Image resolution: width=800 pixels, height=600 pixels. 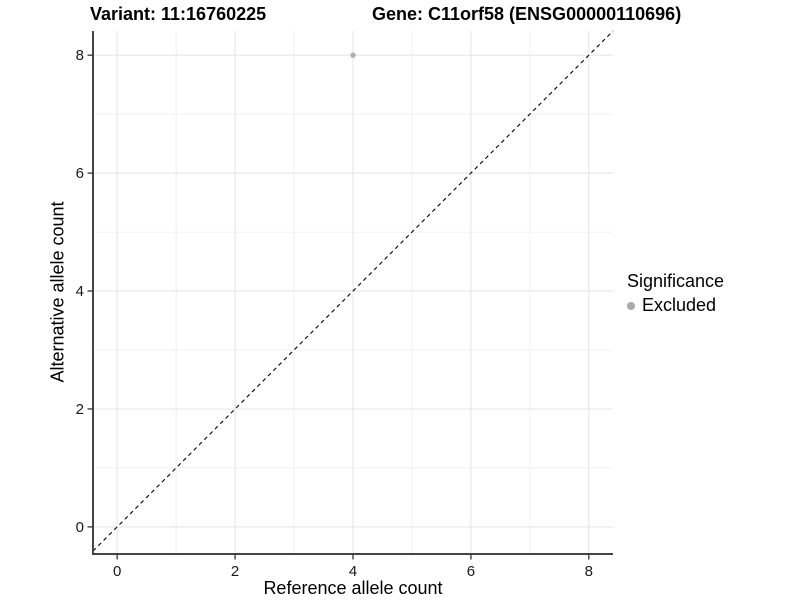 I want to click on gene-title: Gene: C11orf58 (ENSG00000110696), so click(x=527, y=14).